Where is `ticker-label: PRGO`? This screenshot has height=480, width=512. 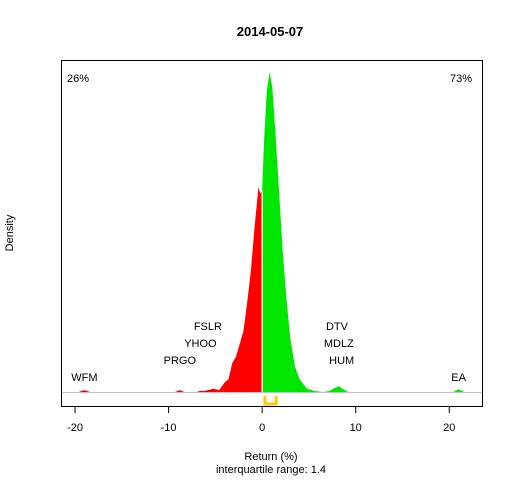 ticker-label: PRGO is located at coordinates (180, 361).